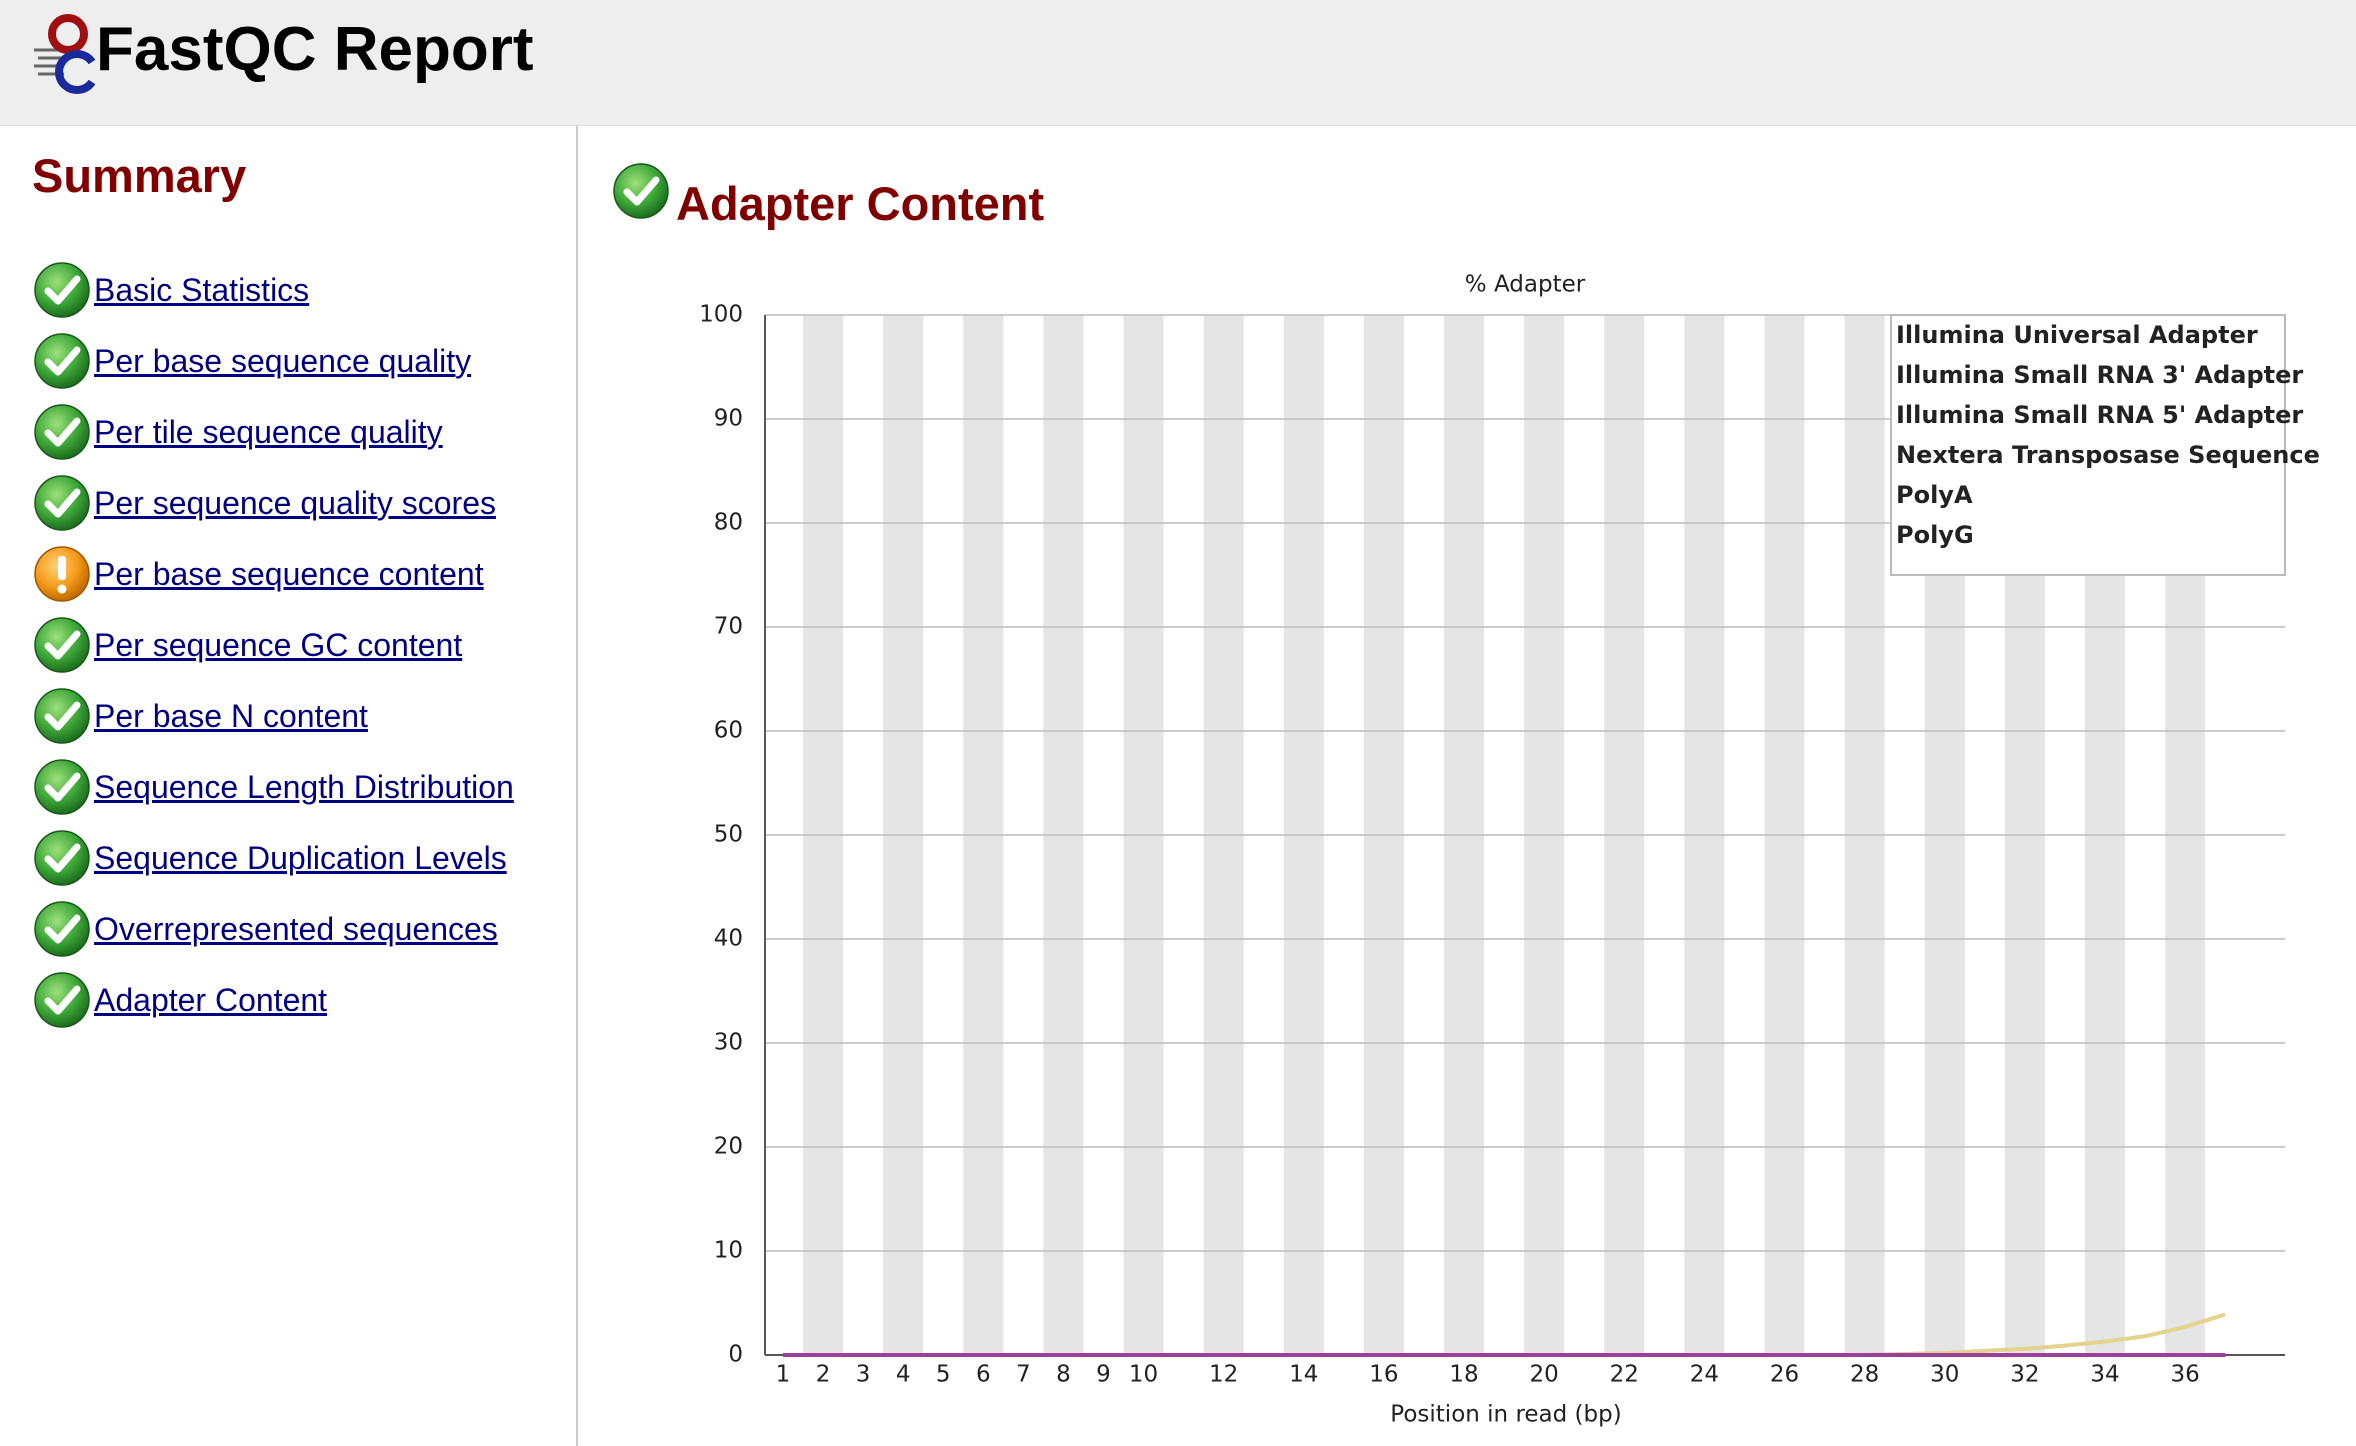  What do you see at coordinates (1935, 535) in the screenshot?
I see `legend-entry: PolyG` at bounding box center [1935, 535].